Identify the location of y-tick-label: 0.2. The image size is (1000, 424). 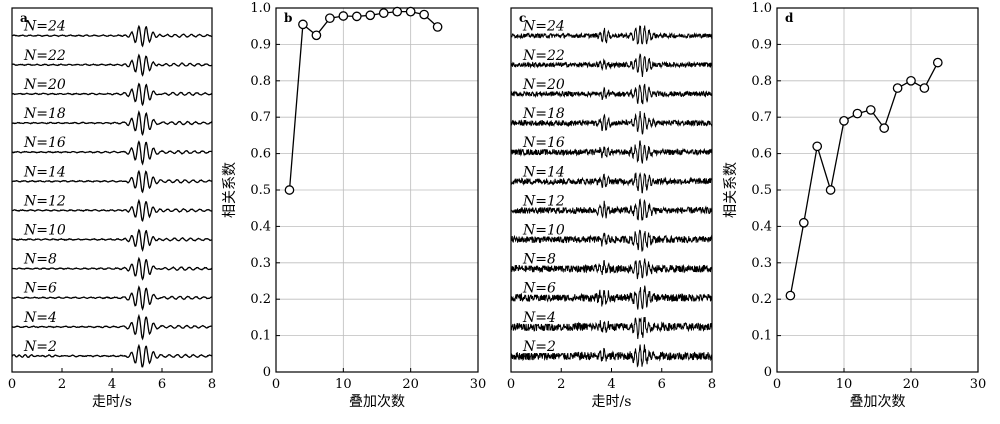
(761, 299).